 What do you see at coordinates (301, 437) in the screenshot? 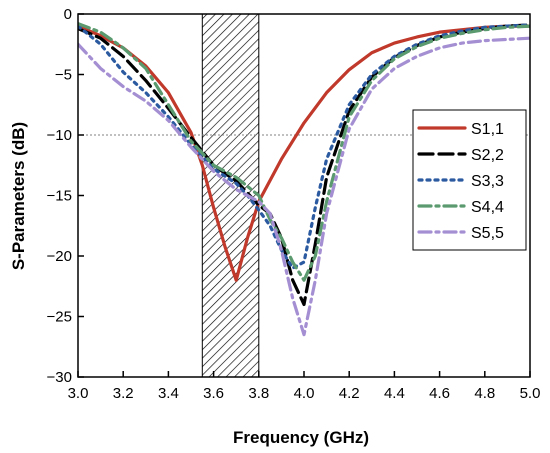
I see `x-axis-title: Frequency (GHz)` at bounding box center [301, 437].